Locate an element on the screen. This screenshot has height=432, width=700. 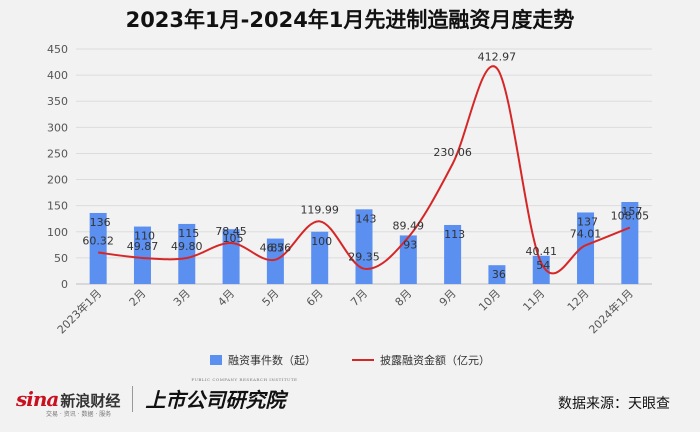
legend-line-swatch is located at coordinates (363, 360).